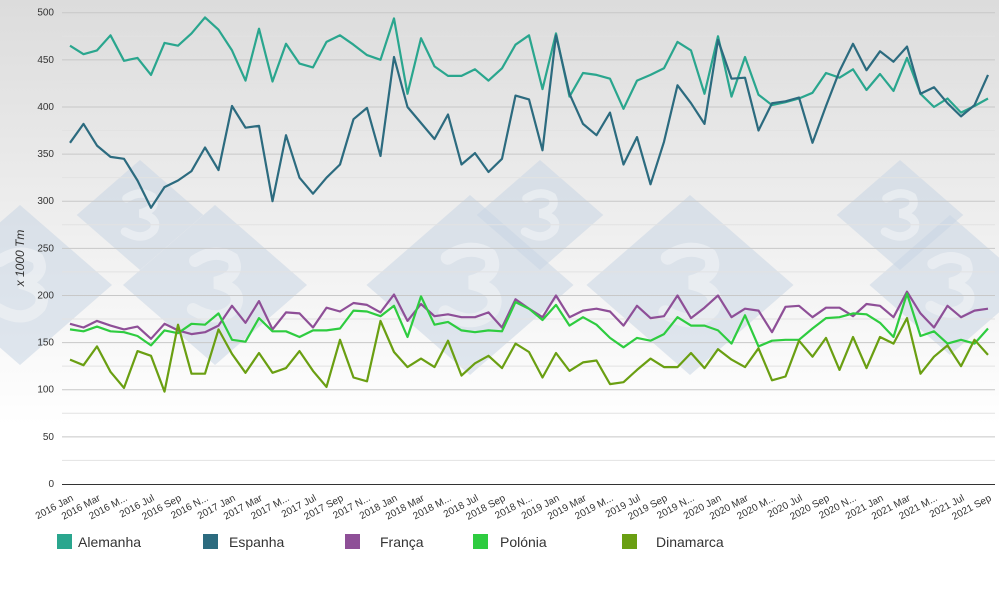 This screenshot has width=999, height=603. What do you see at coordinates (529, 65) in the screenshot?
I see `series-line-alemanha` at bounding box center [529, 65].